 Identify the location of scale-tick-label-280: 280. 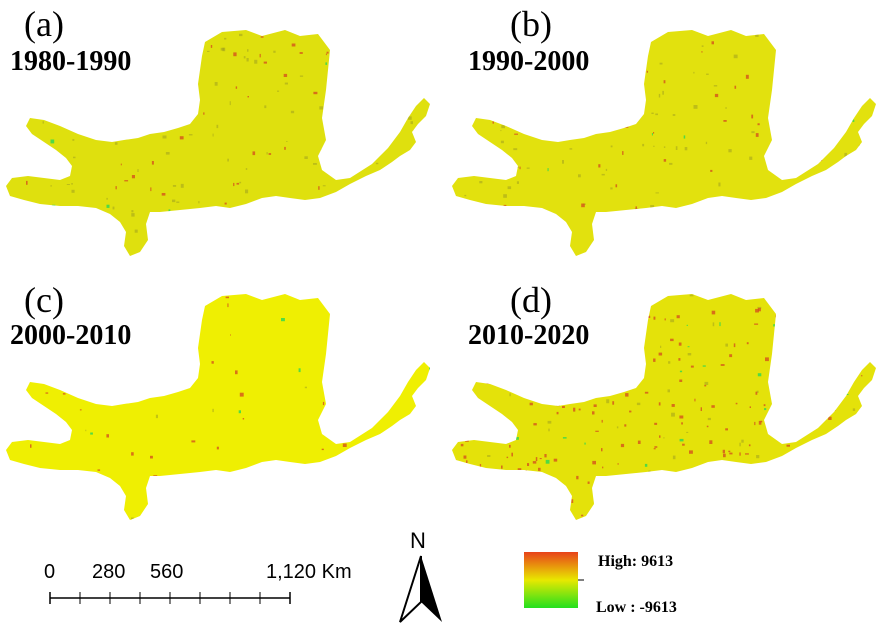
(109, 572).